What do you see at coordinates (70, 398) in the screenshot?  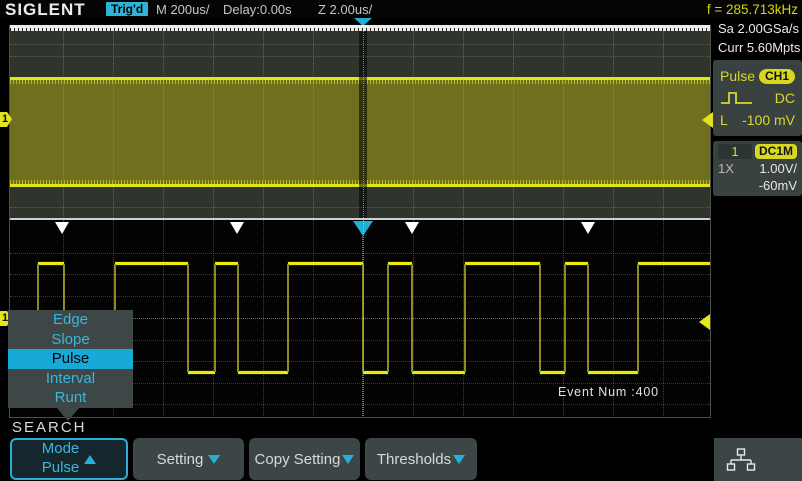 I see `menu-item-runt: Runt` at bounding box center [70, 398].